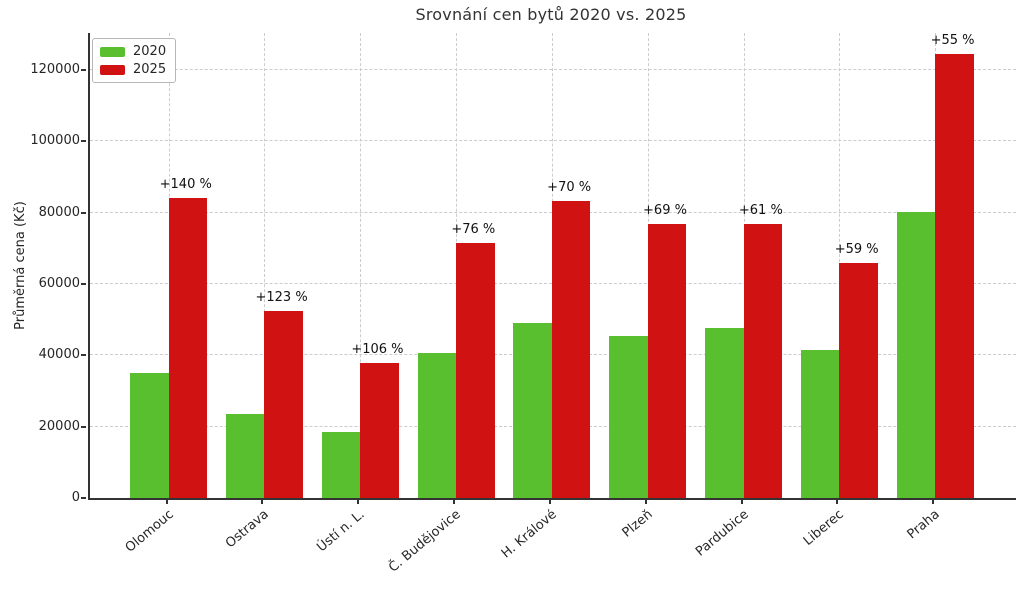 This screenshot has height=594, width=1024. Describe the element at coordinates (377, 349) in the screenshot. I see `bar-annotation: +106 %` at that location.